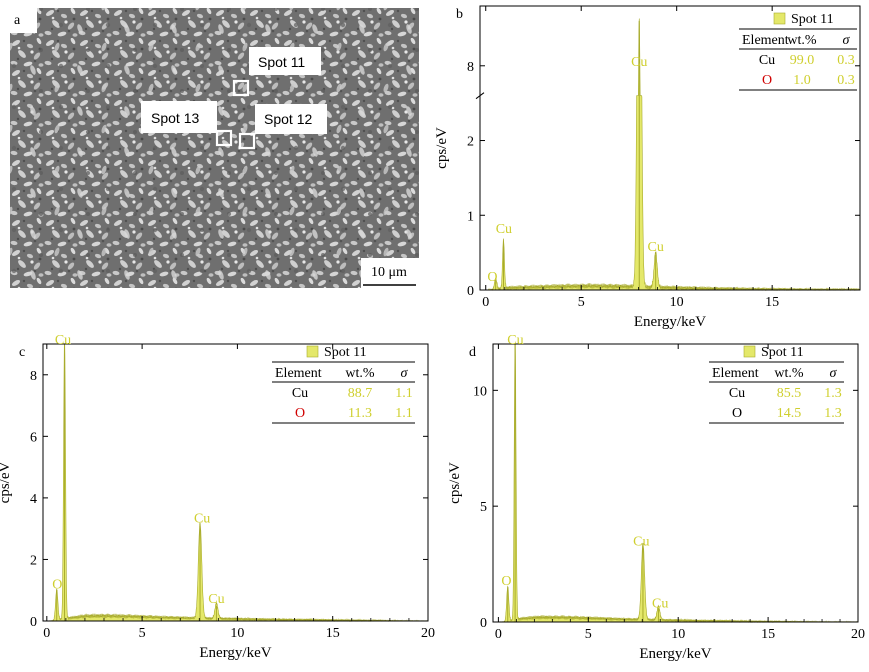 The width and height of the screenshot is (869, 672). I want to click on table-wt: 85.5, so click(789, 393).